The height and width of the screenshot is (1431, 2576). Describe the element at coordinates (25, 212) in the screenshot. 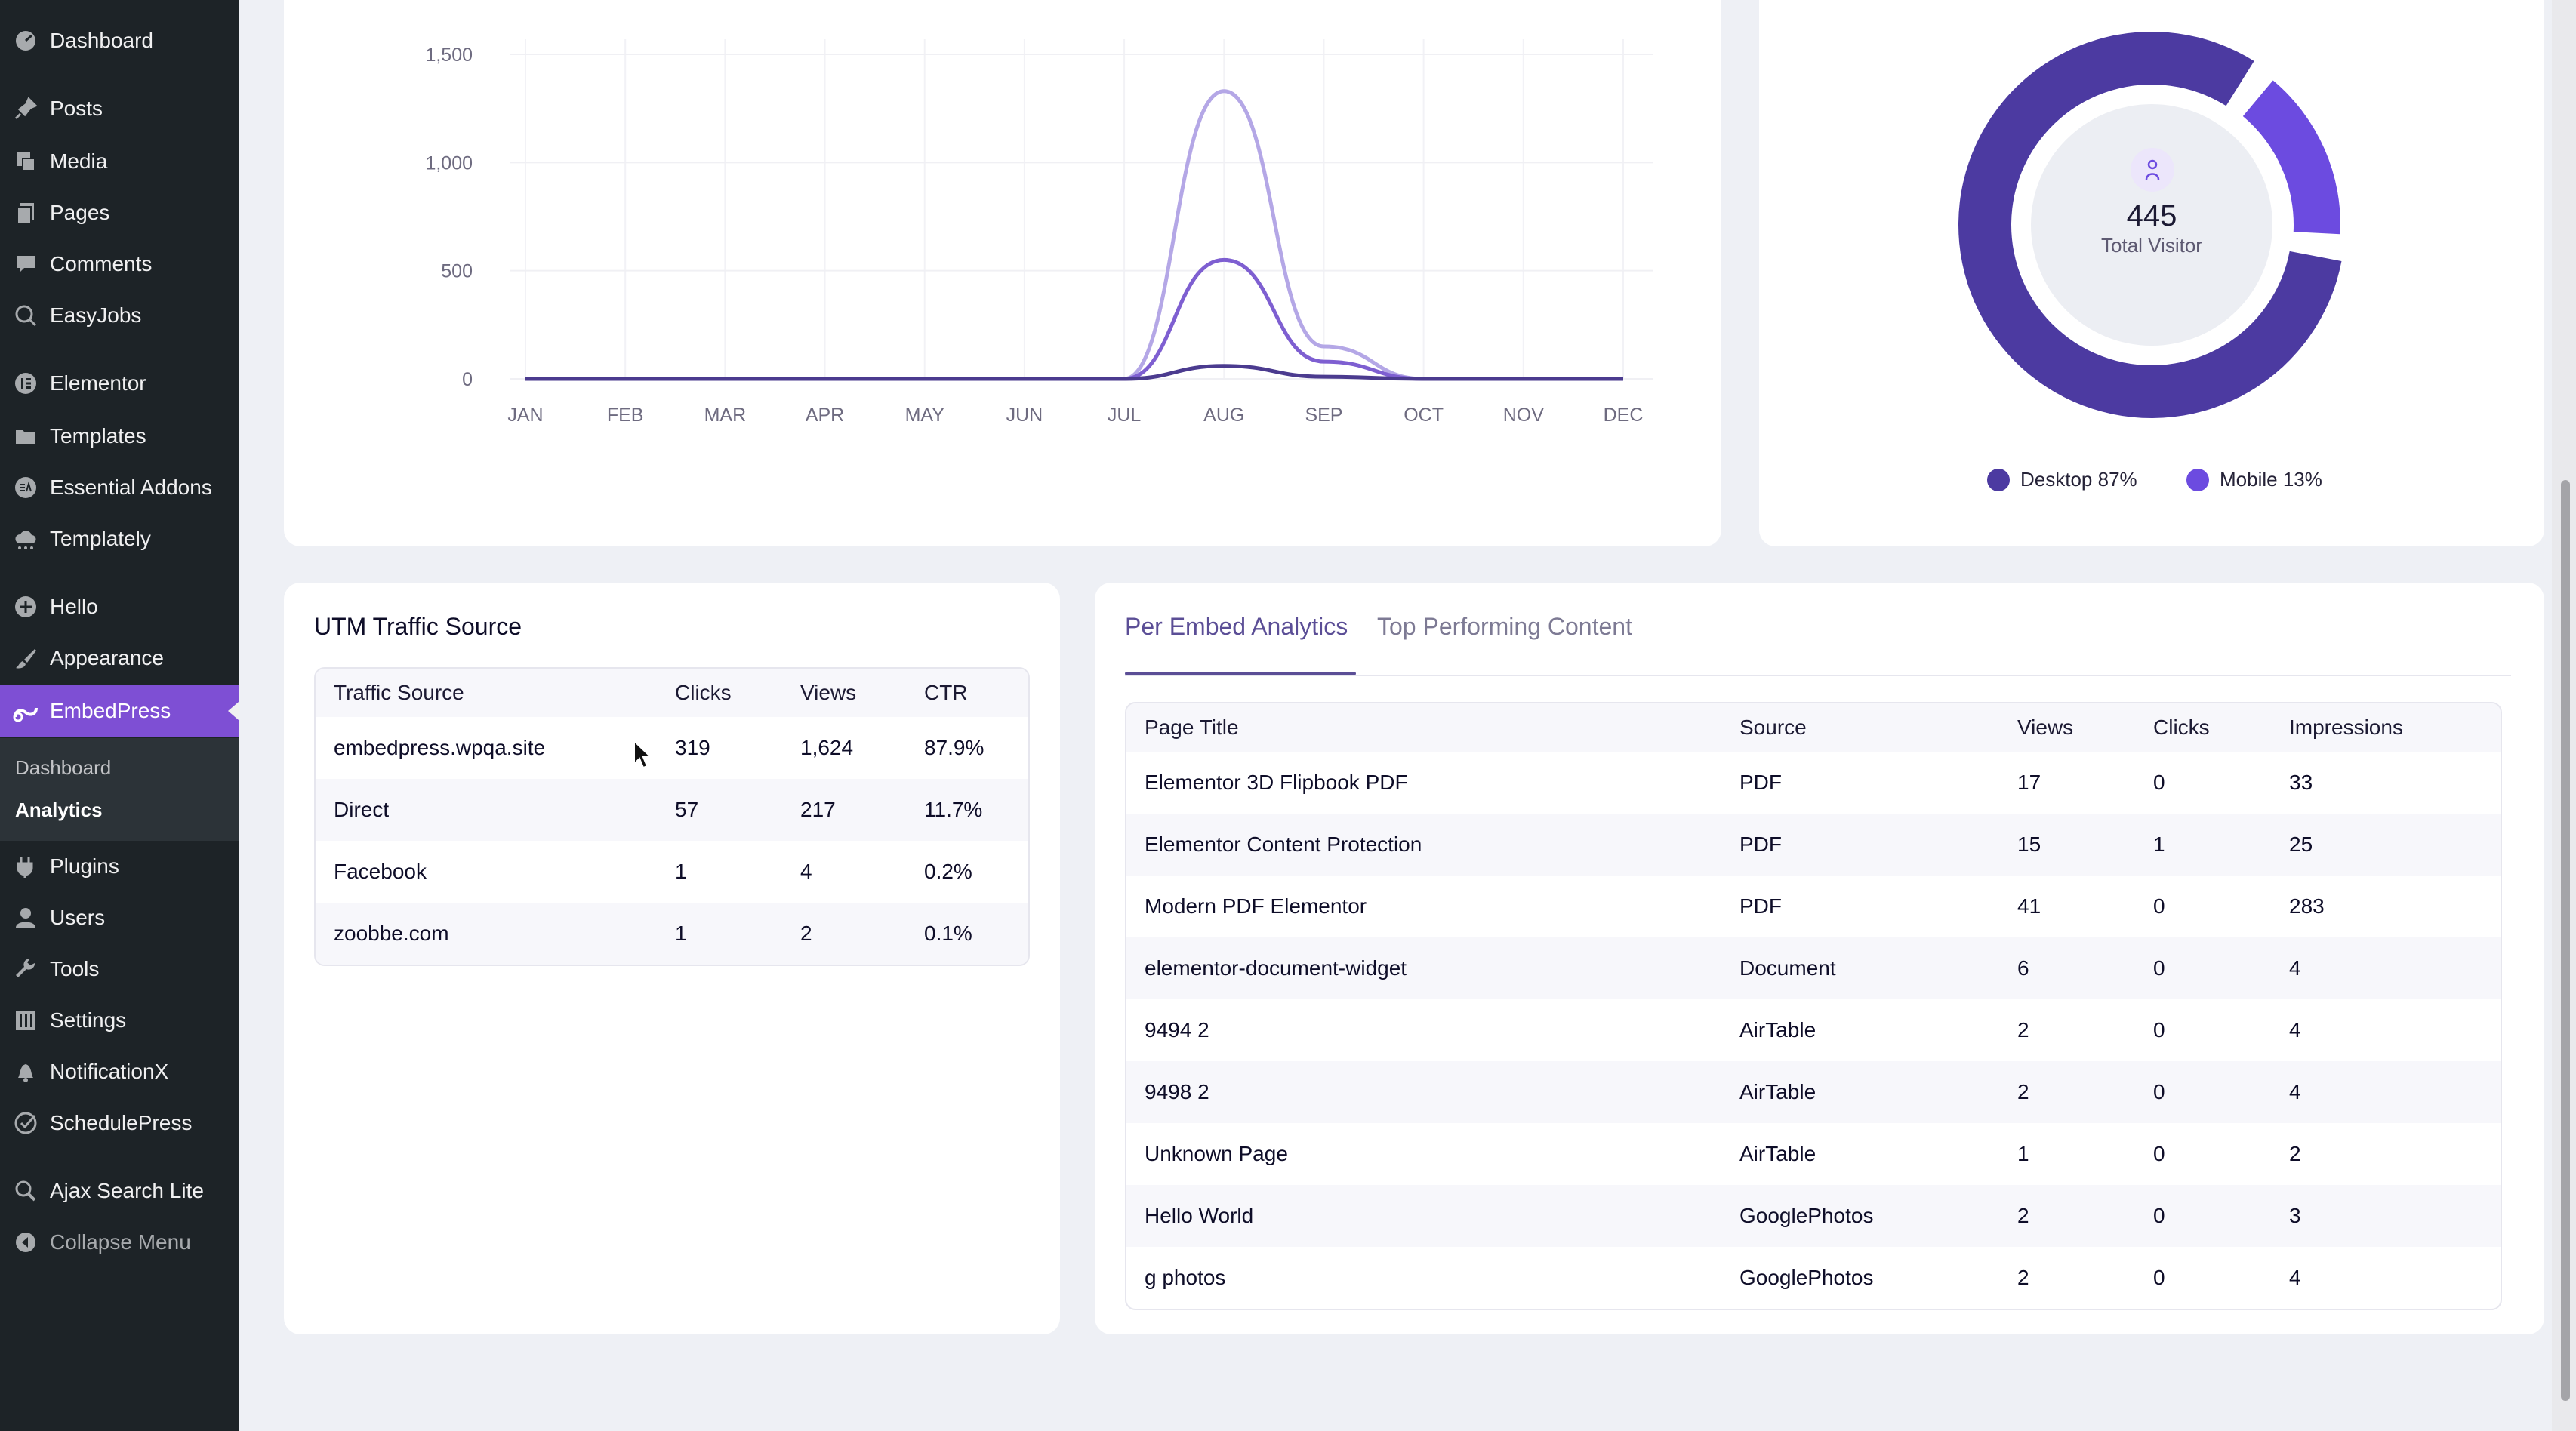

I see `pages-icon` at that location.